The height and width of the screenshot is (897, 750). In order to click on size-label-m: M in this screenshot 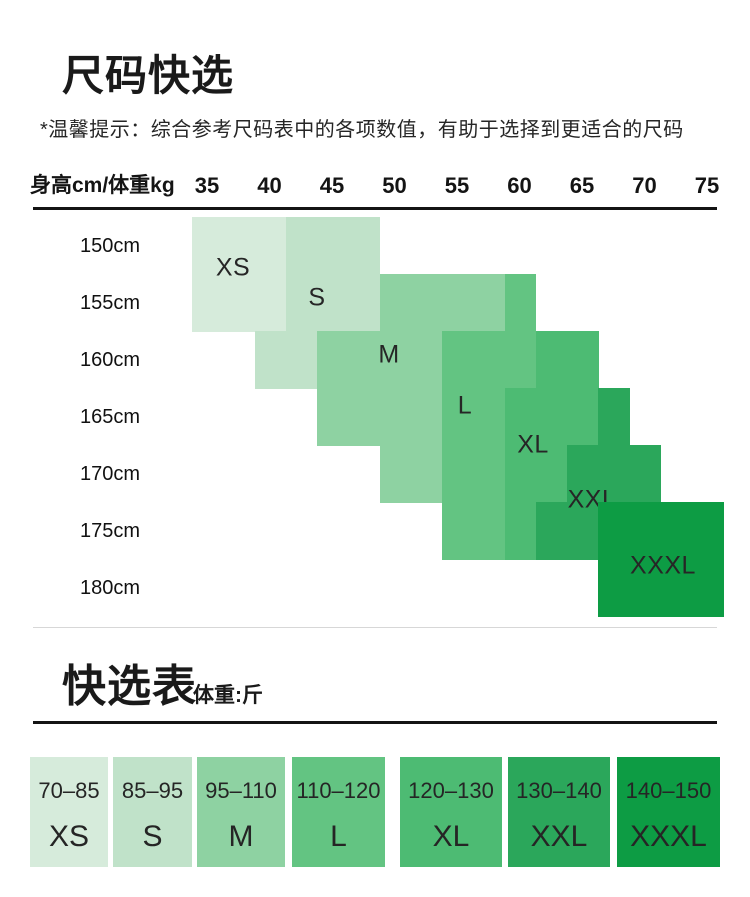, I will do `click(389, 354)`.